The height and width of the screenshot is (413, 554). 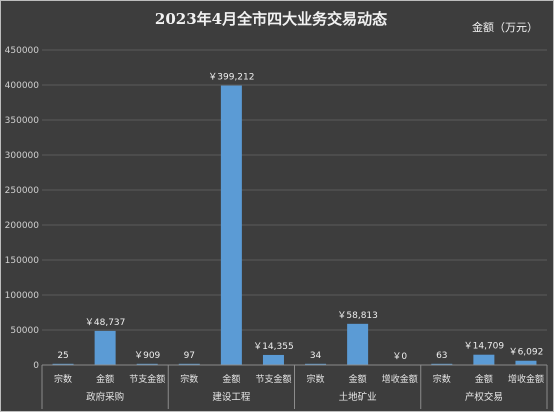 I want to click on group-label: 产权交易, so click(x=484, y=397).